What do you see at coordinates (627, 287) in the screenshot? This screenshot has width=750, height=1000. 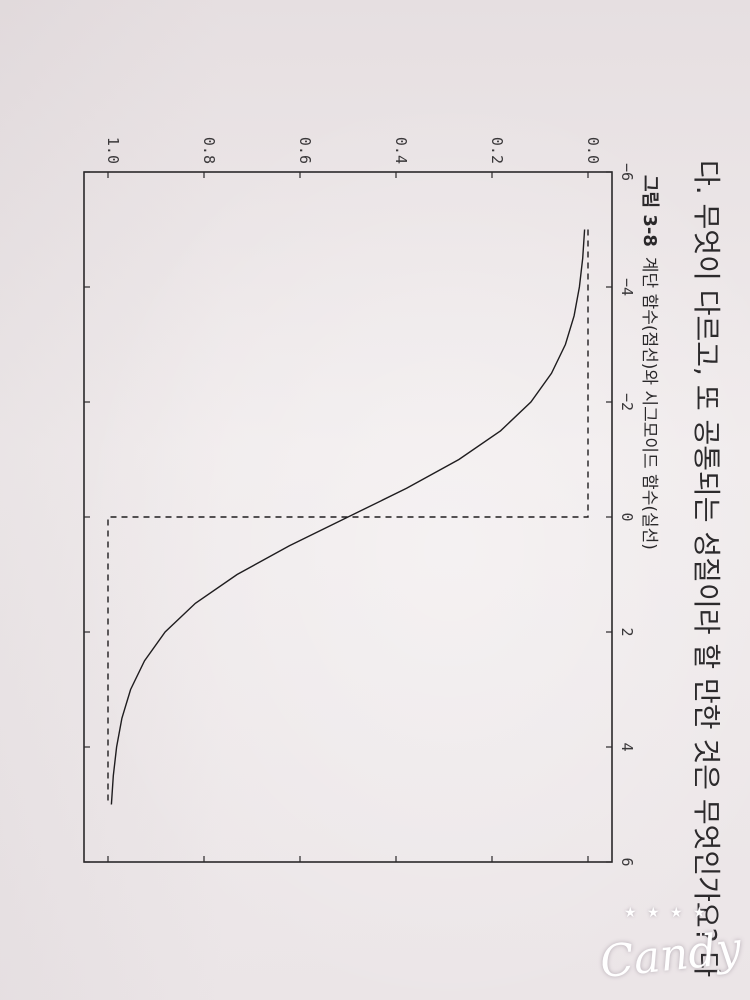 I see `x-tick-label: −4` at bounding box center [627, 287].